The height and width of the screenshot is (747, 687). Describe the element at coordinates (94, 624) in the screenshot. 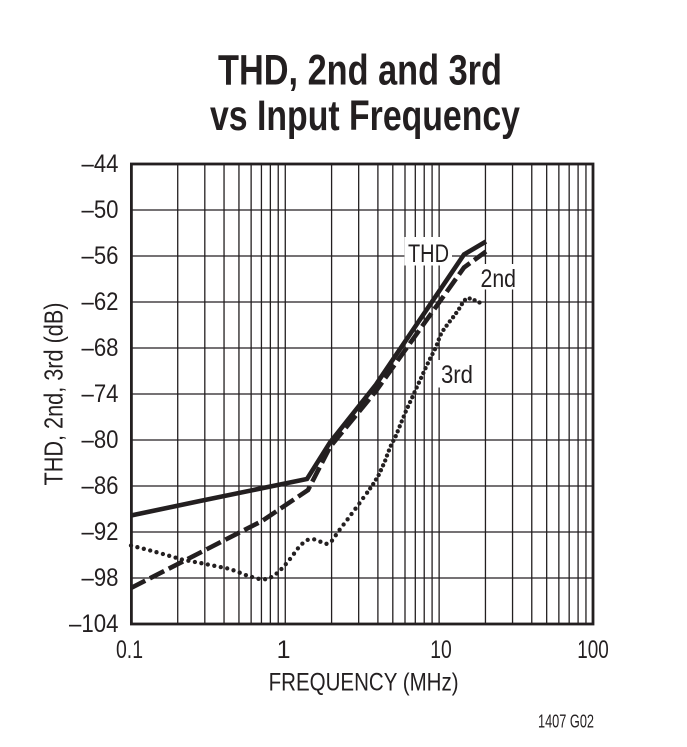

I see `svg-text: –104` at that location.